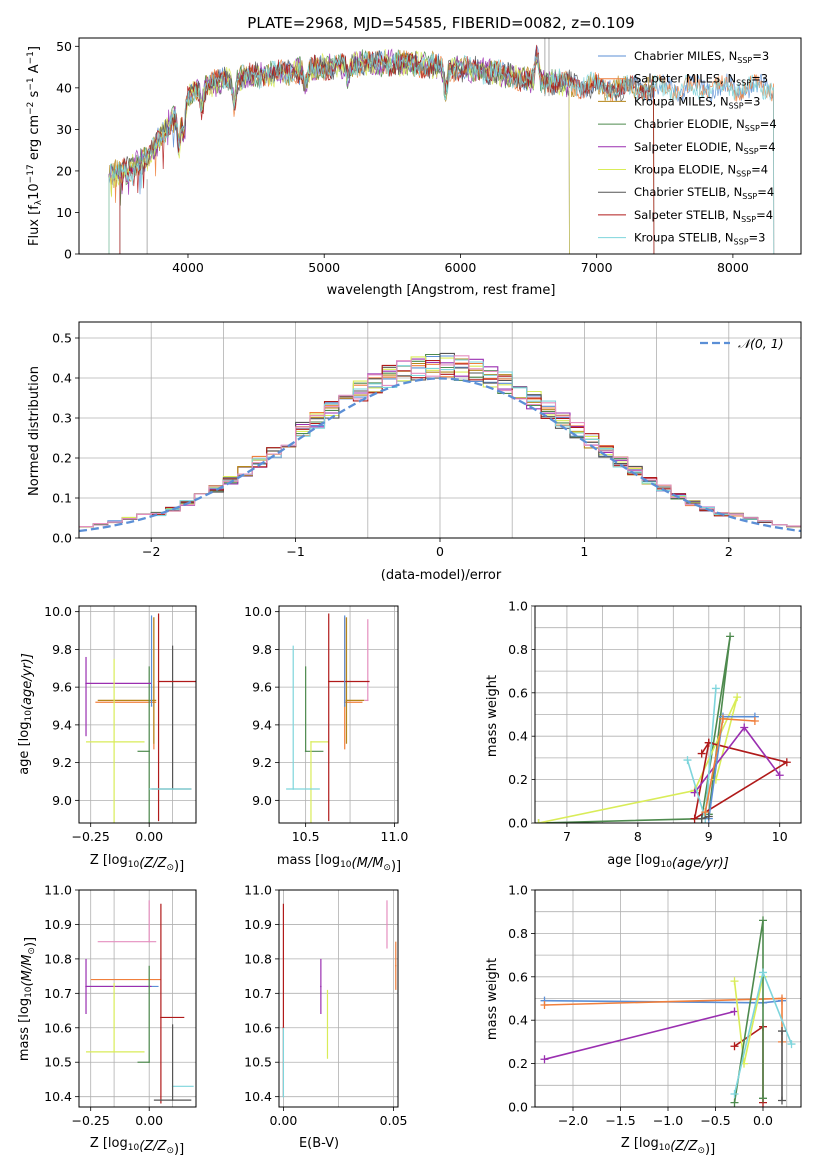  I want to click on spectrum-ylabel-part: 10, so click(34, 191).